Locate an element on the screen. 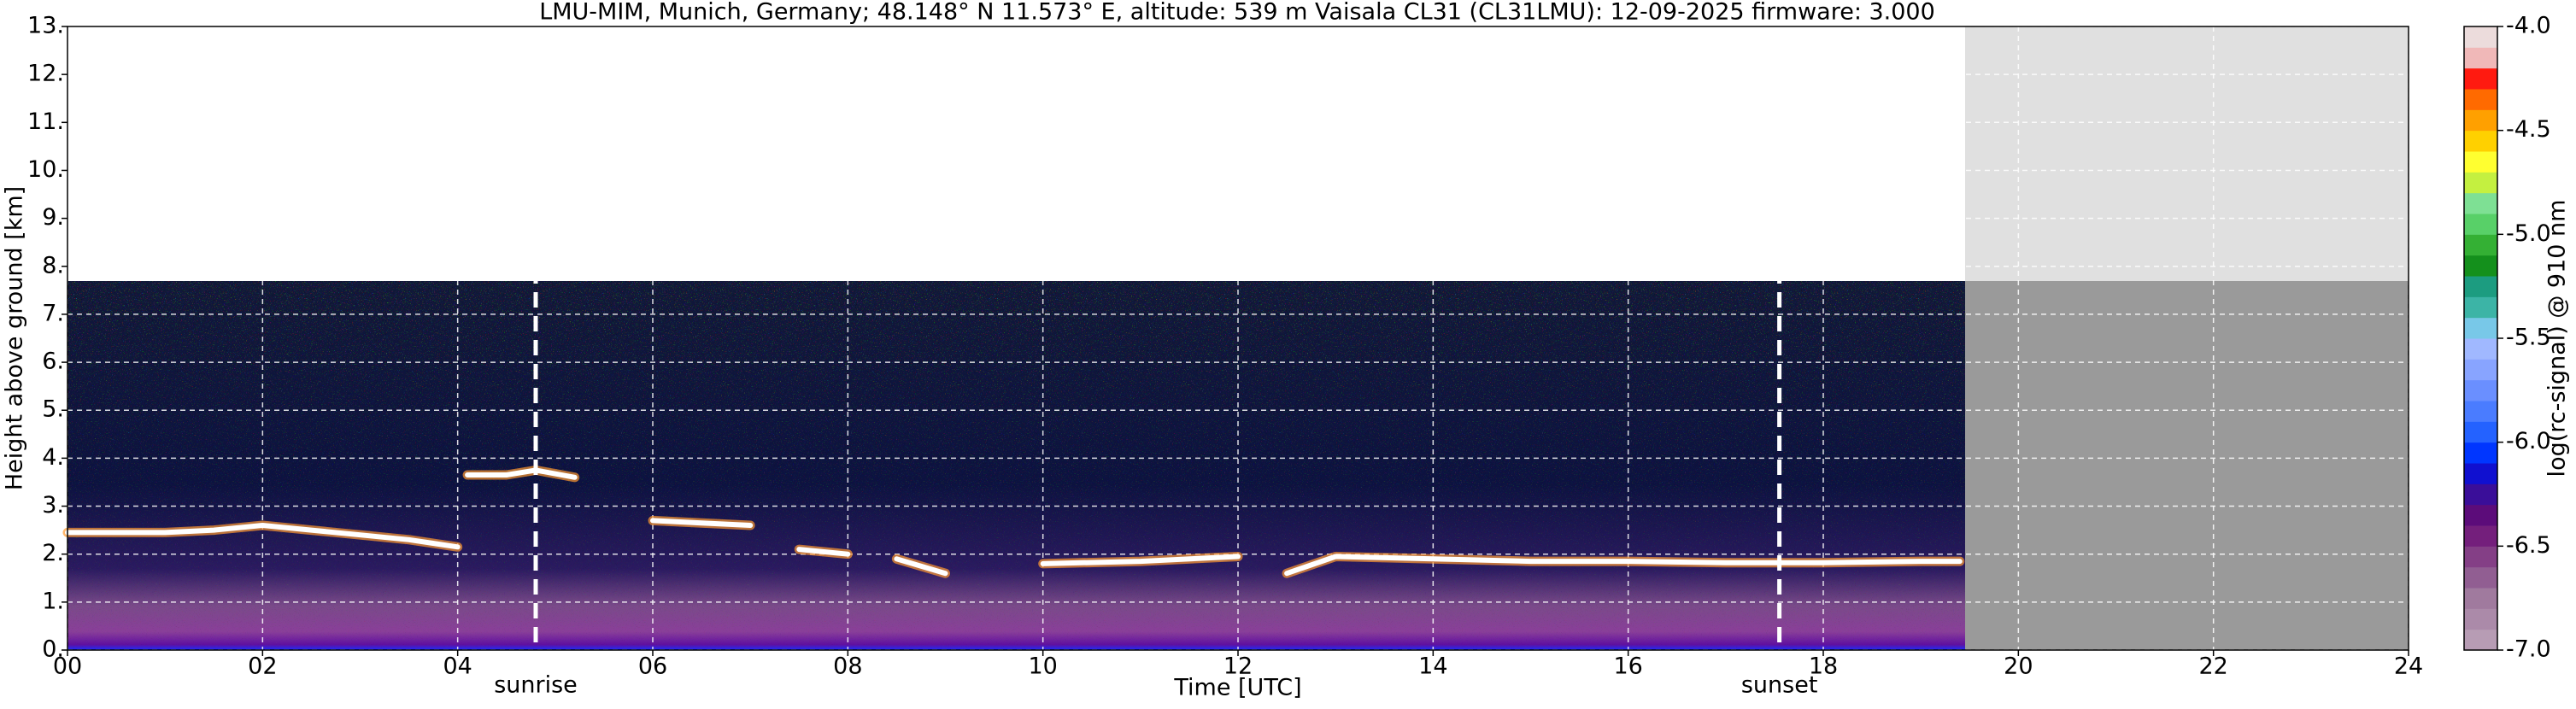  colorbar: -7.0 -6.5 -6.0 -5.5 -5.0 -4.5 -4.0 is located at coordinates (2507, 338).